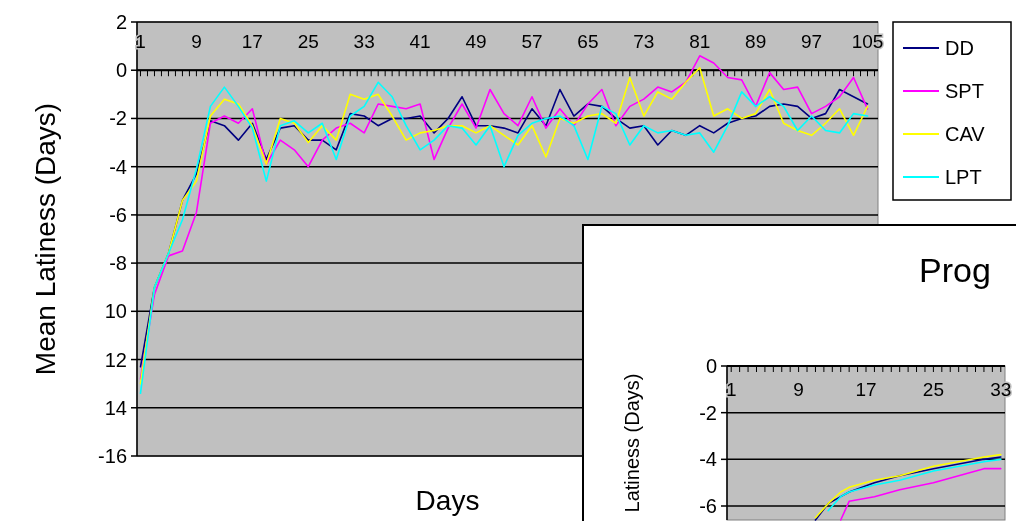 The width and height of the screenshot is (1016, 521). What do you see at coordinates (632, 443) in the screenshot?
I see `y-axis-title: Latiness (Days)` at bounding box center [632, 443].